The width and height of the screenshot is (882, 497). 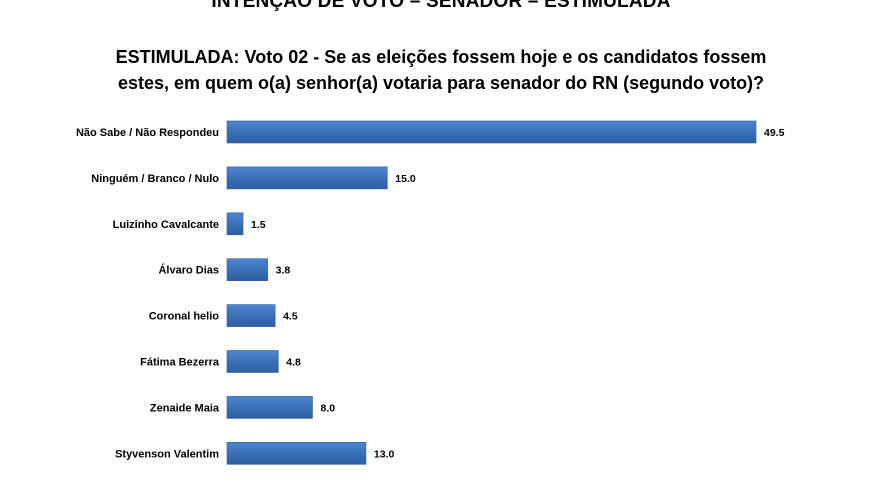 What do you see at coordinates (327, 408) in the screenshot?
I see `value-label: 8.0` at bounding box center [327, 408].